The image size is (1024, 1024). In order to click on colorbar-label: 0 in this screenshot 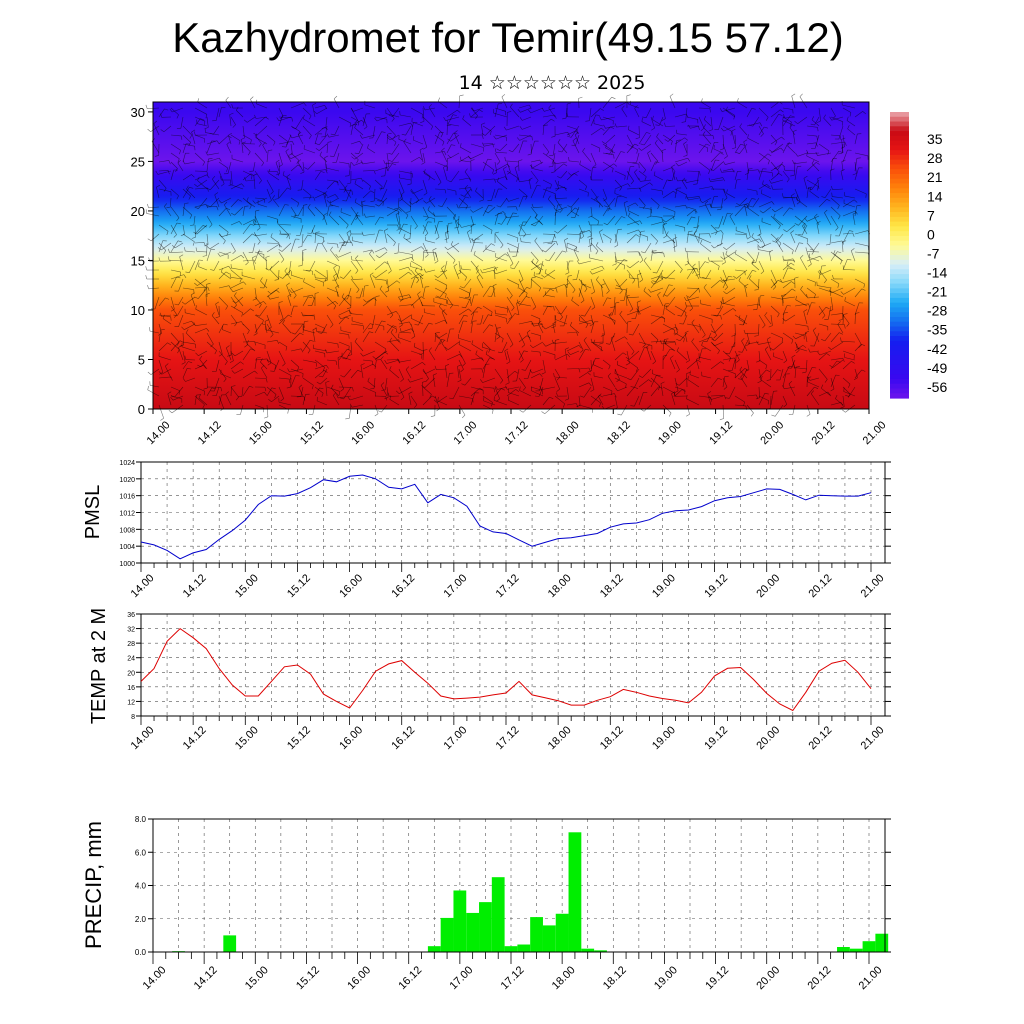, I will do `click(931, 234)`.